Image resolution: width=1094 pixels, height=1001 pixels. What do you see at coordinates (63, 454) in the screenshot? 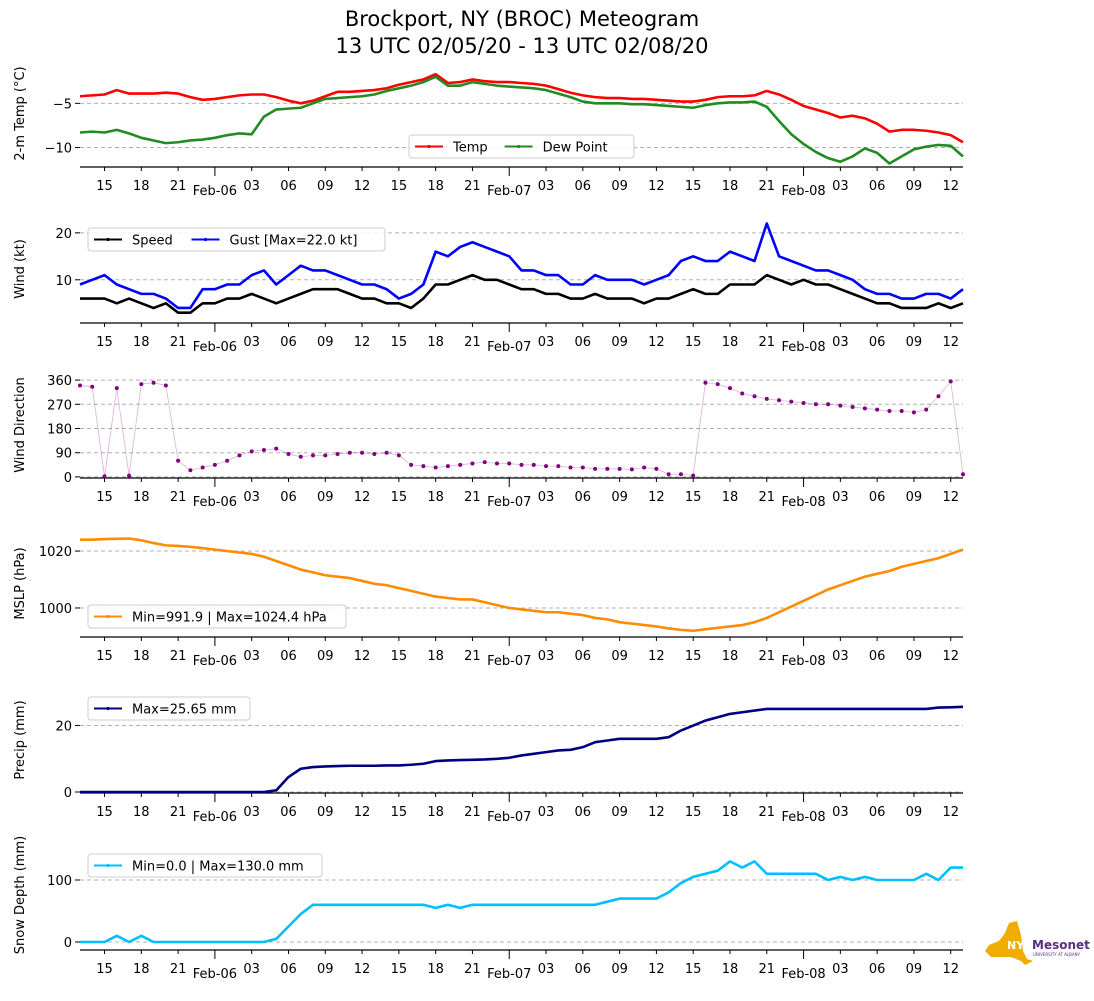
I see `y-tick-label: 90` at bounding box center [63, 454].